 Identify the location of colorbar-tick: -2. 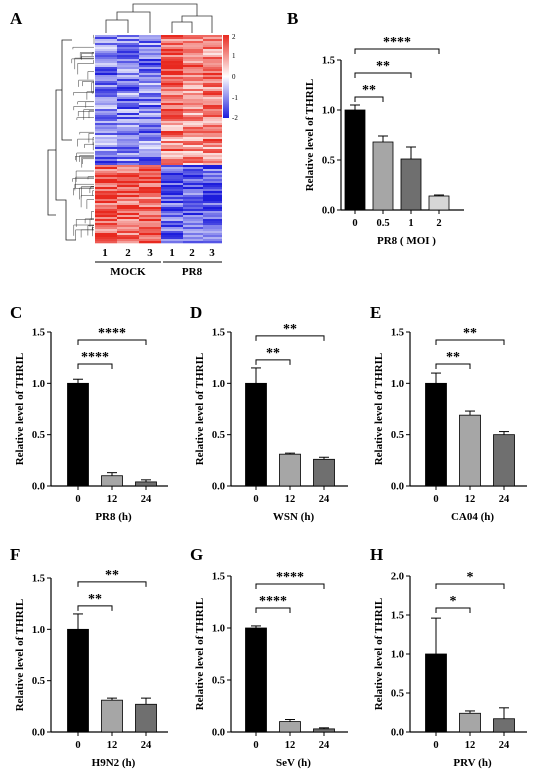
(235, 118).